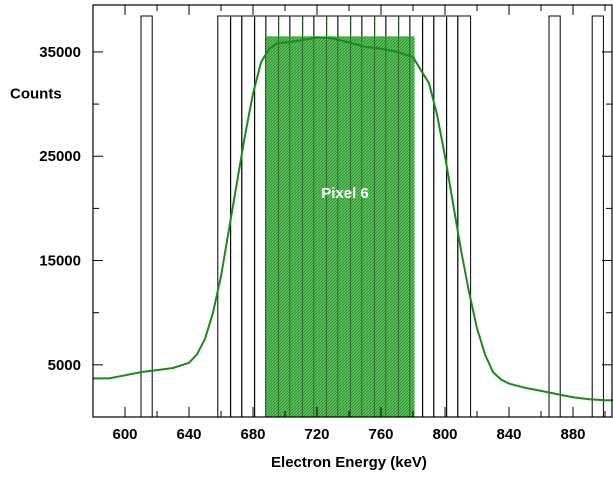 The image size is (613, 479). I want to click on x-tick-label: 720, so click(316, 434).